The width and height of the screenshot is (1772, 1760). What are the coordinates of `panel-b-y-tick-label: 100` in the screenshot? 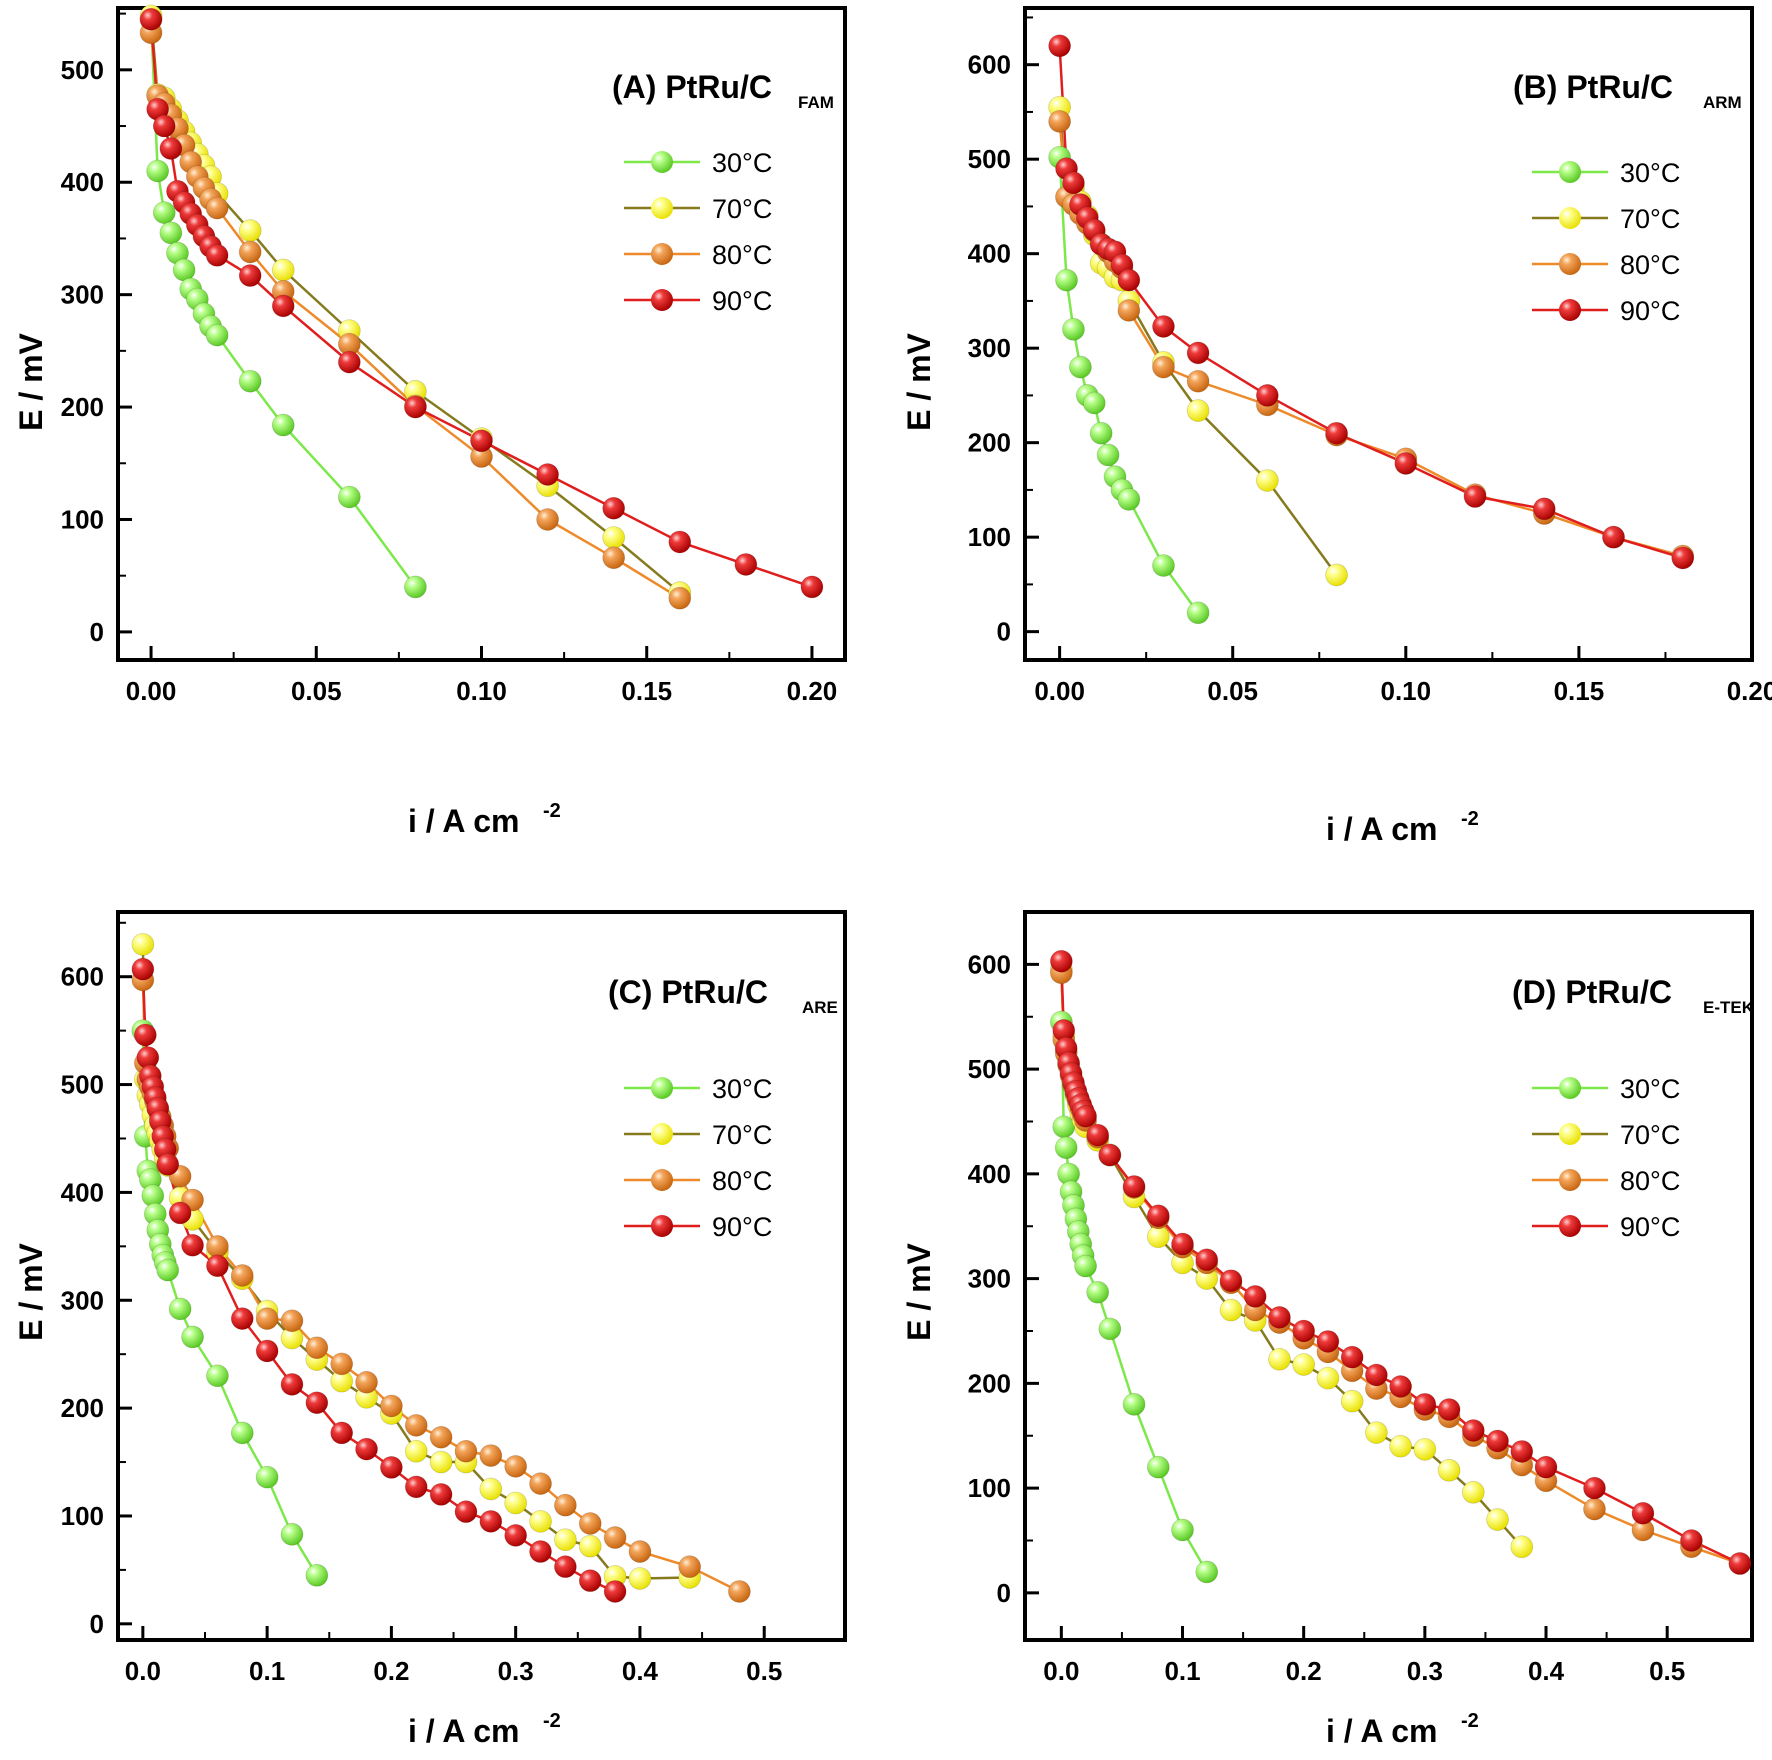 It's located at (989, 537).